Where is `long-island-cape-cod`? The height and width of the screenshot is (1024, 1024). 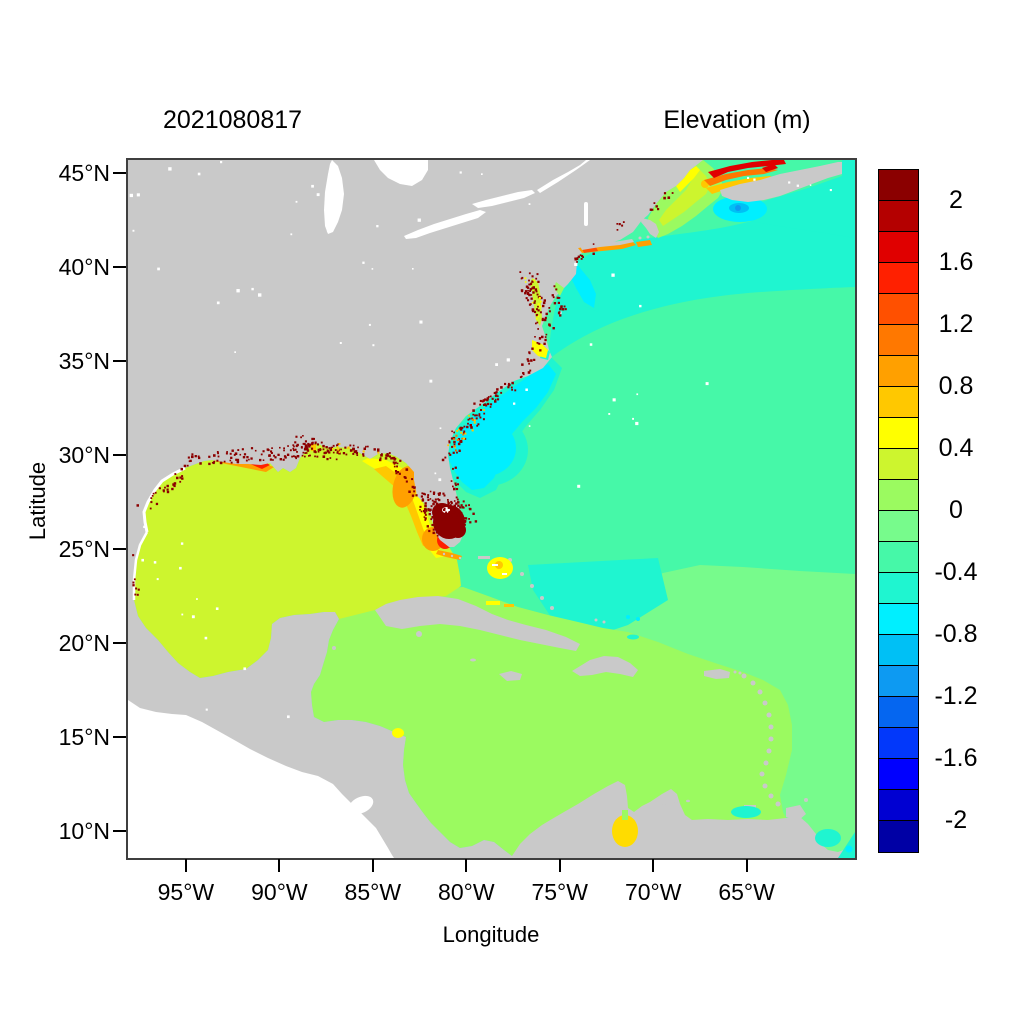 long-island-cape-cod is located at coordinates (618, 235).